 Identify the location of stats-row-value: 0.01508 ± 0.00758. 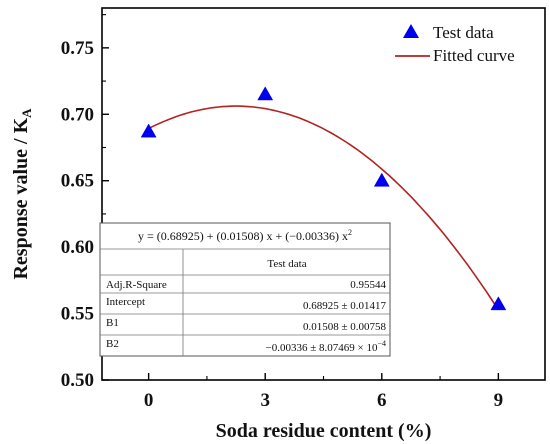
(345, 327).